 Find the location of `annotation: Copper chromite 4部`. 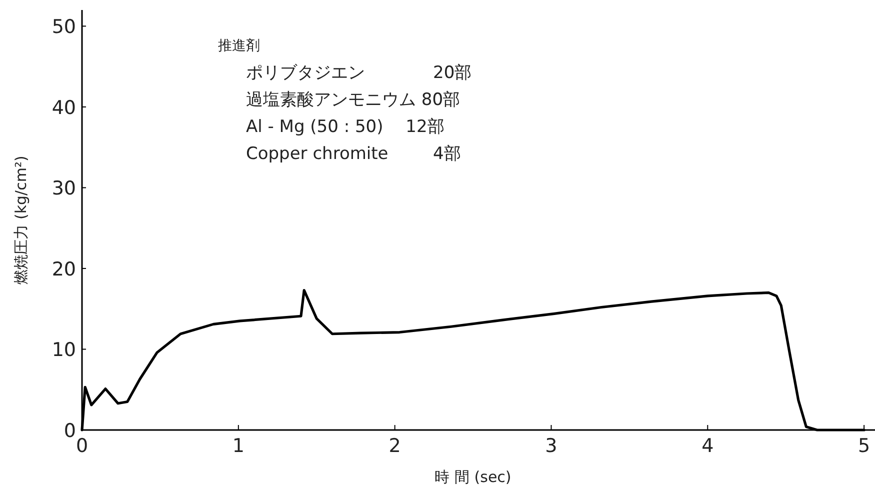

annotation: Copper chromite 4部 is located at coordinates (353, 154).